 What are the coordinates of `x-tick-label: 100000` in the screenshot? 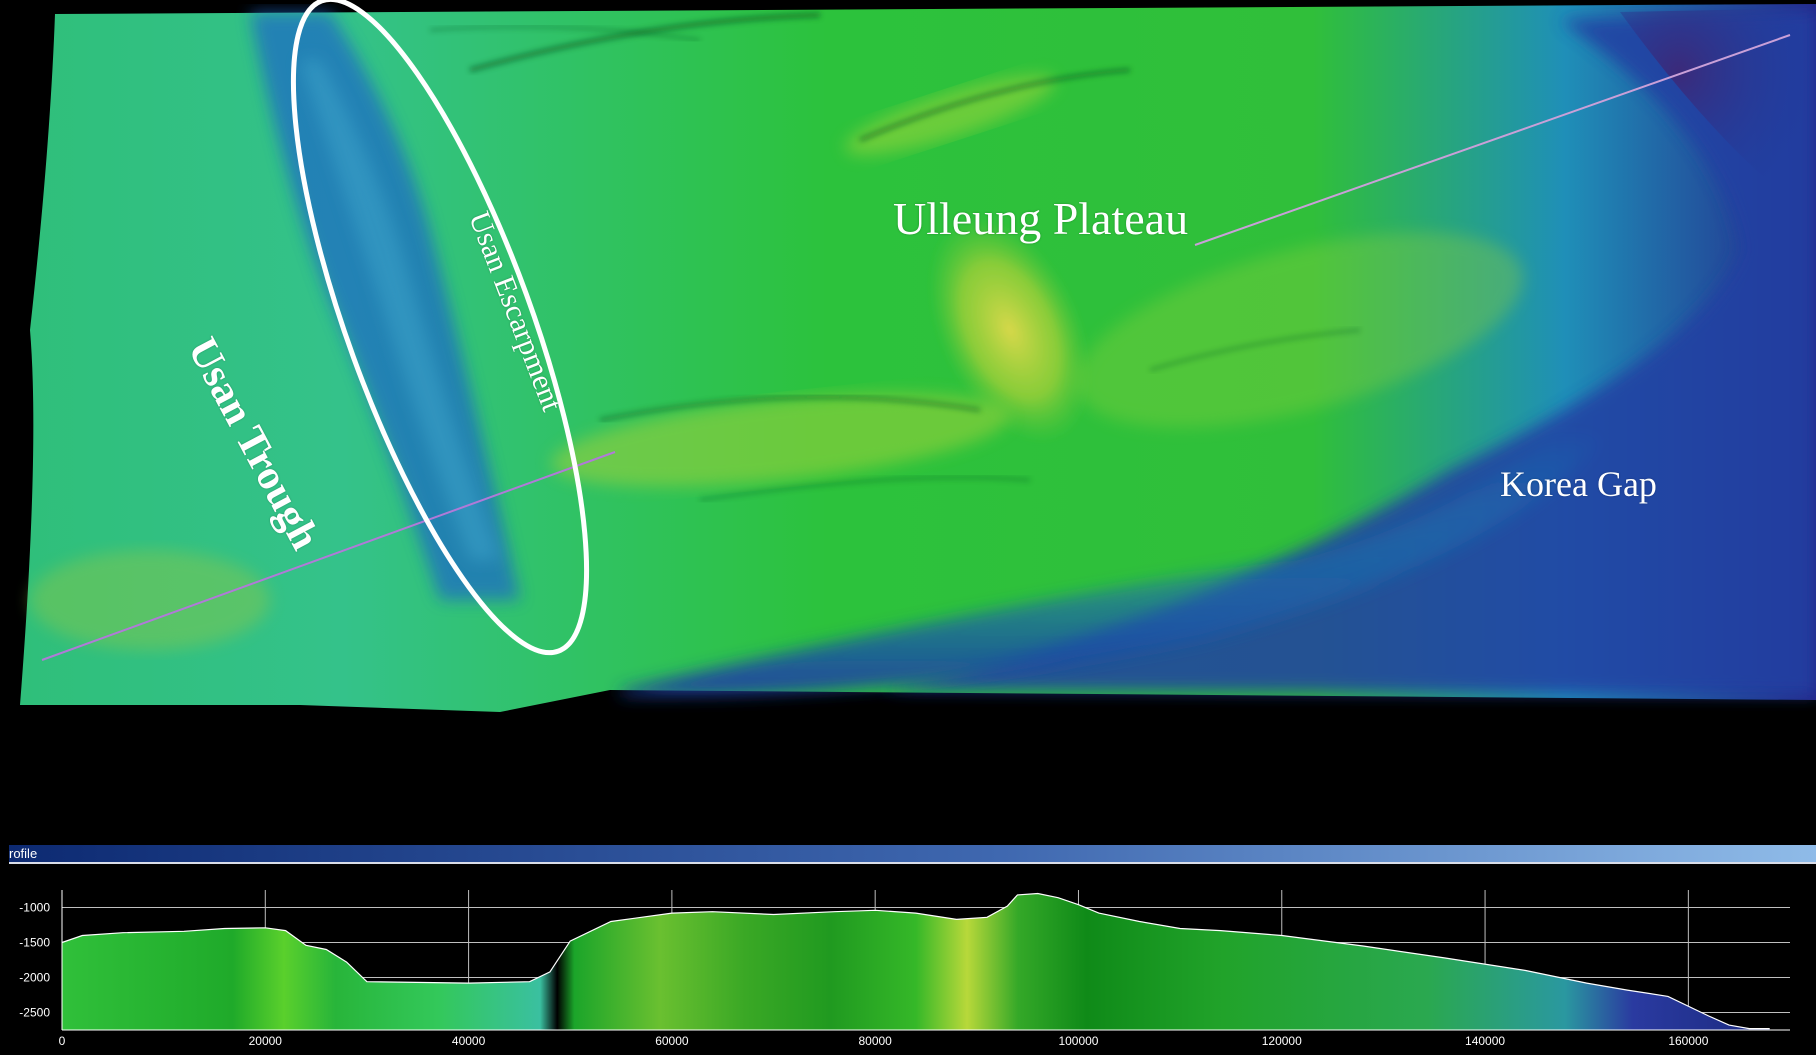 It's located at (1078, 1041).